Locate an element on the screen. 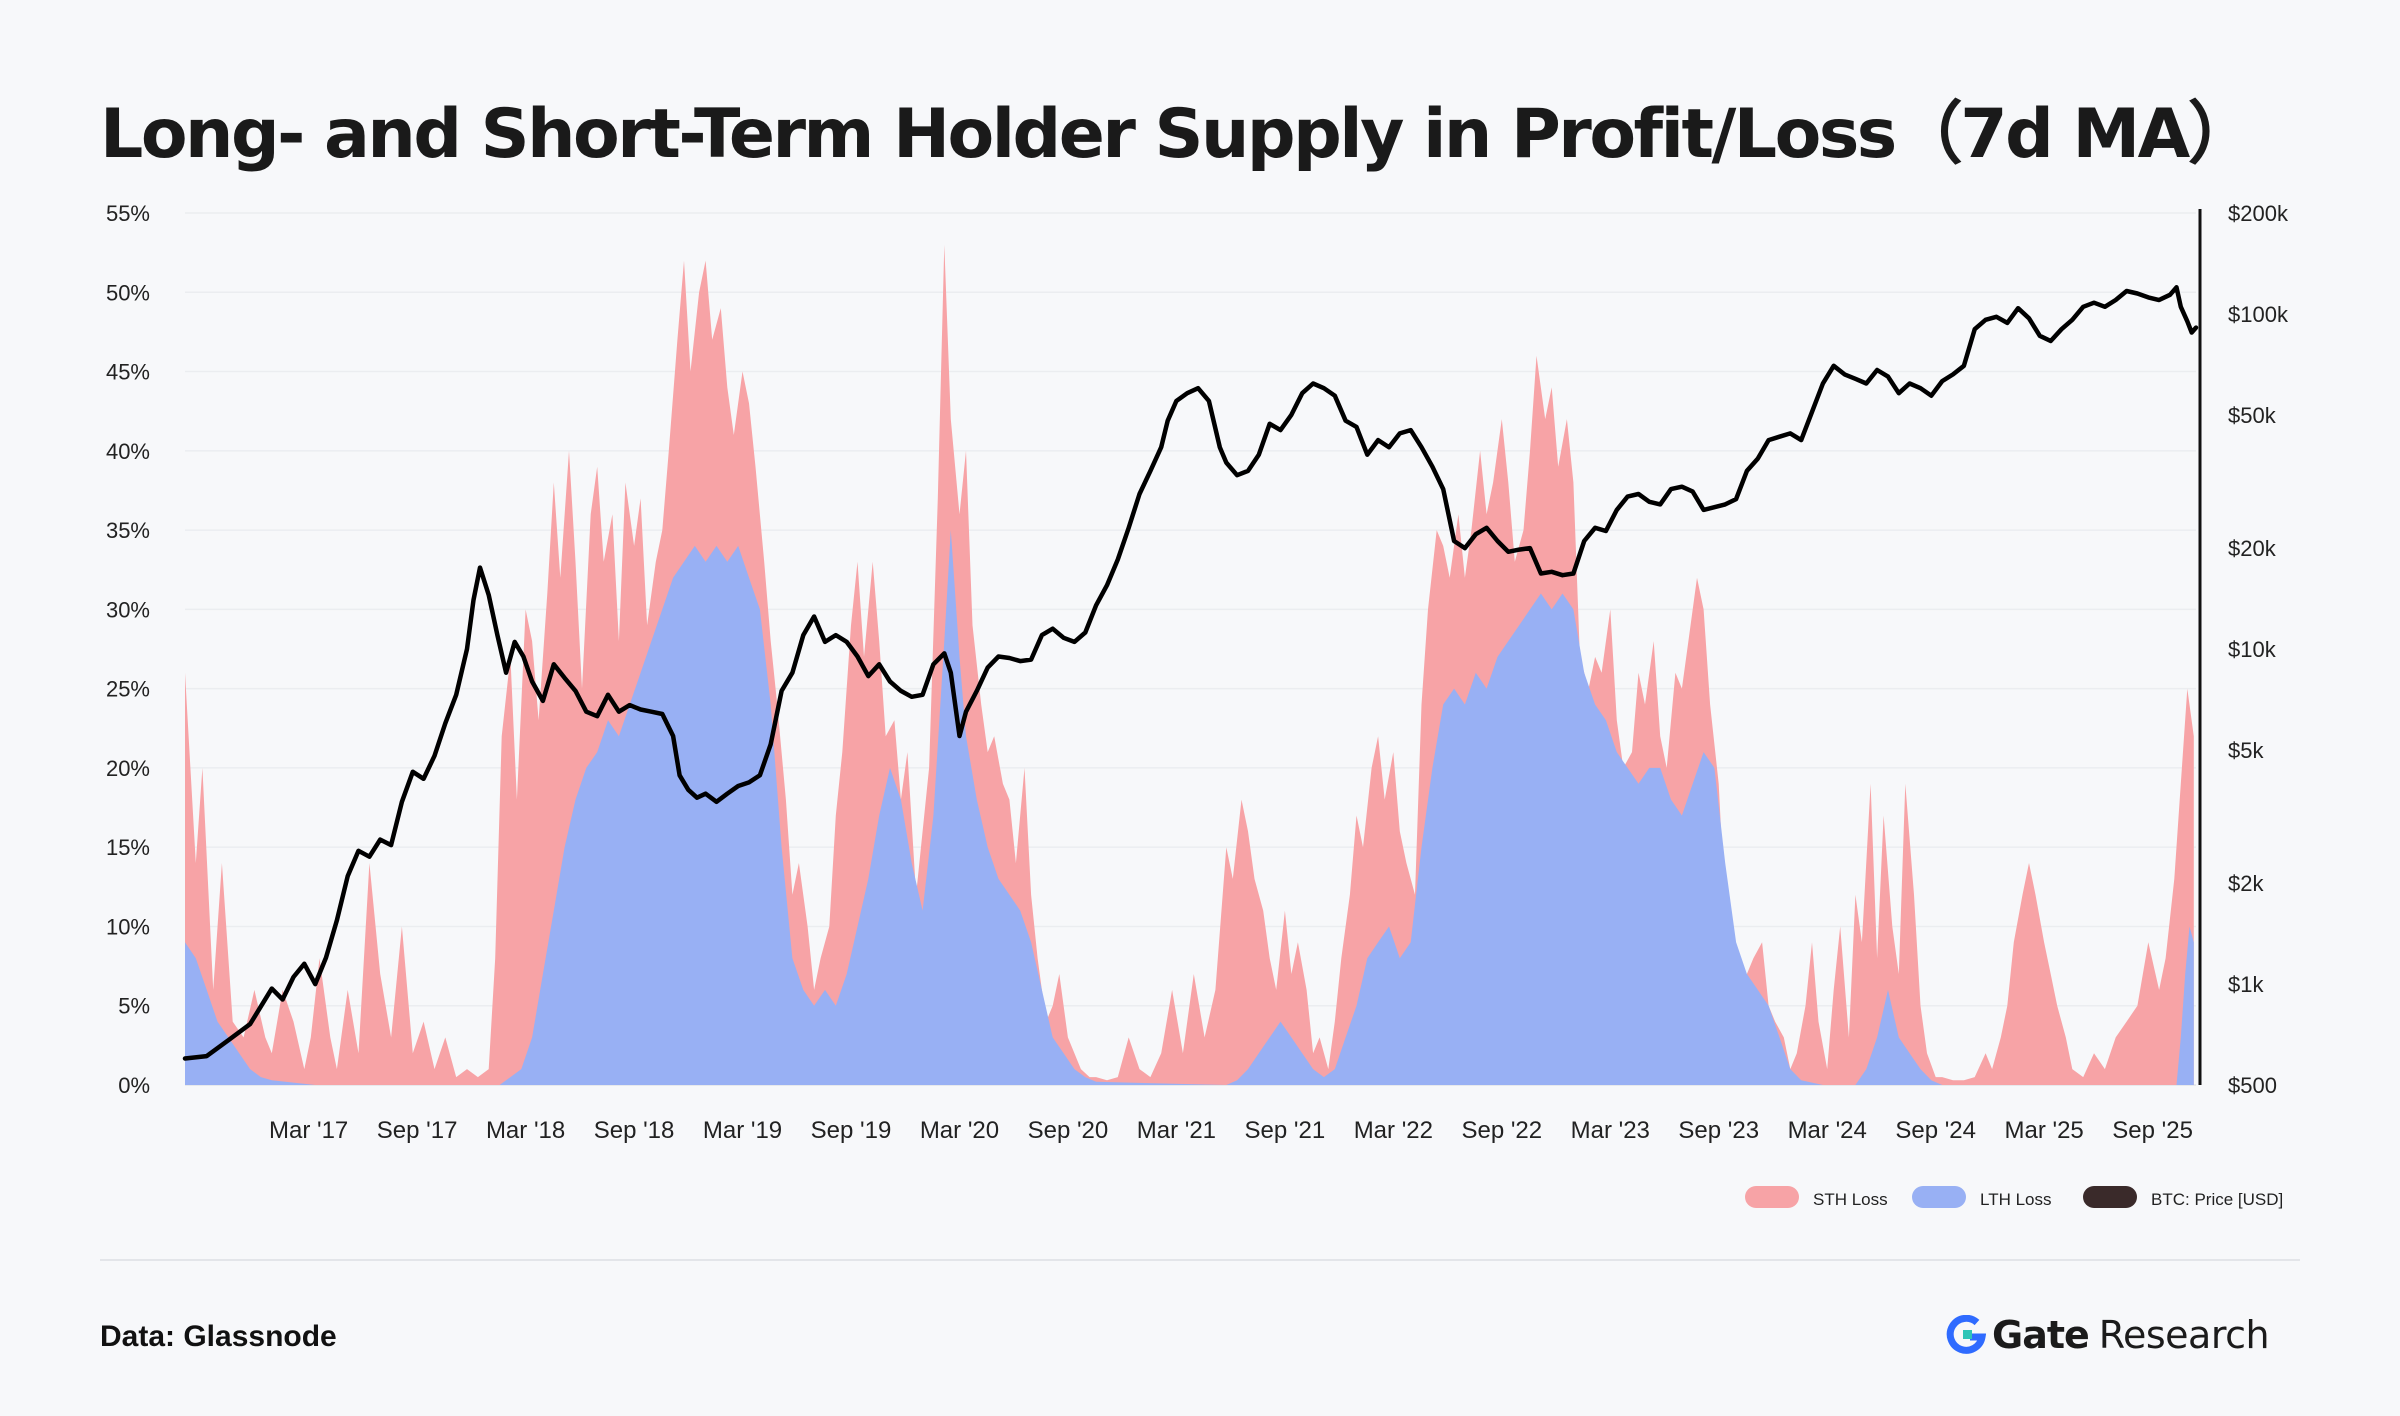 The width and height of the screenshot is (2400, 1416). x-tick-label: Mar '17 is located at coordinates (308, 1130).